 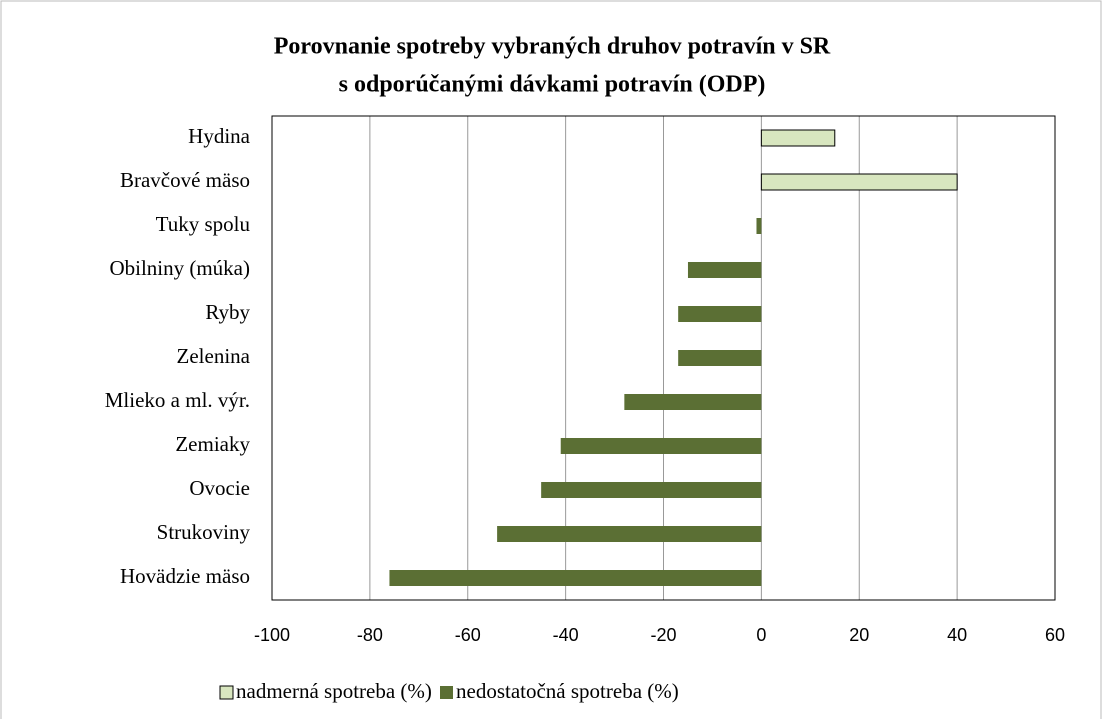 What do you see at coordinates (219, 488) in the screenshot?
I see `y-tick-label: Ovocie` at bounding box center [219, 488].